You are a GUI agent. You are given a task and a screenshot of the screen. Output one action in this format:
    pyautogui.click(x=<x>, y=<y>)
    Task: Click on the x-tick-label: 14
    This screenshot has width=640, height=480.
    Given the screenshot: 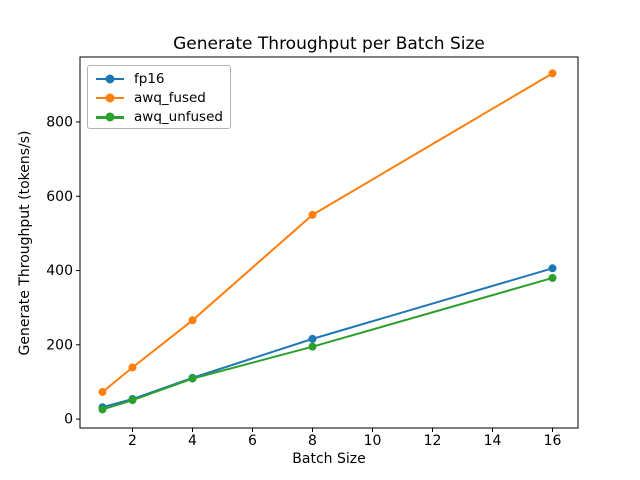 What is the action you would take?
    pyautogui.click(x=493, y=441)
    